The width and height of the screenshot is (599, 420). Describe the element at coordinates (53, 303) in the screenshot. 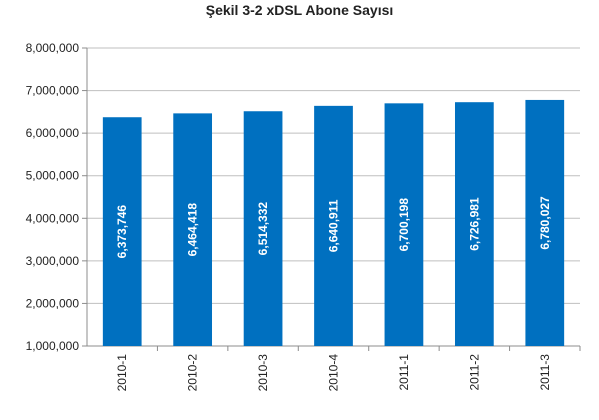

I see `y-tick-label: 2,000,000` at that location.